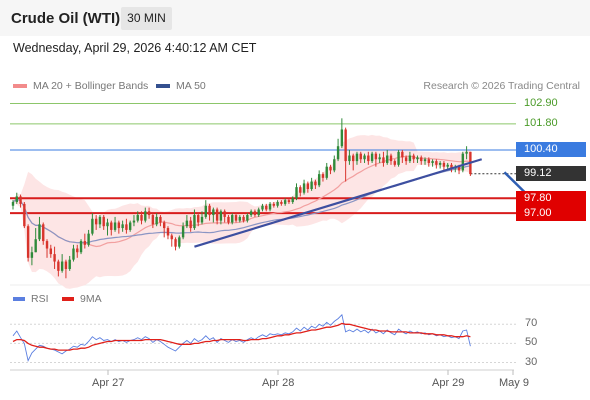 This screenshot has width=590, height=400. I want to click on legend-9ma-label: 9MA, so click(91, 299).